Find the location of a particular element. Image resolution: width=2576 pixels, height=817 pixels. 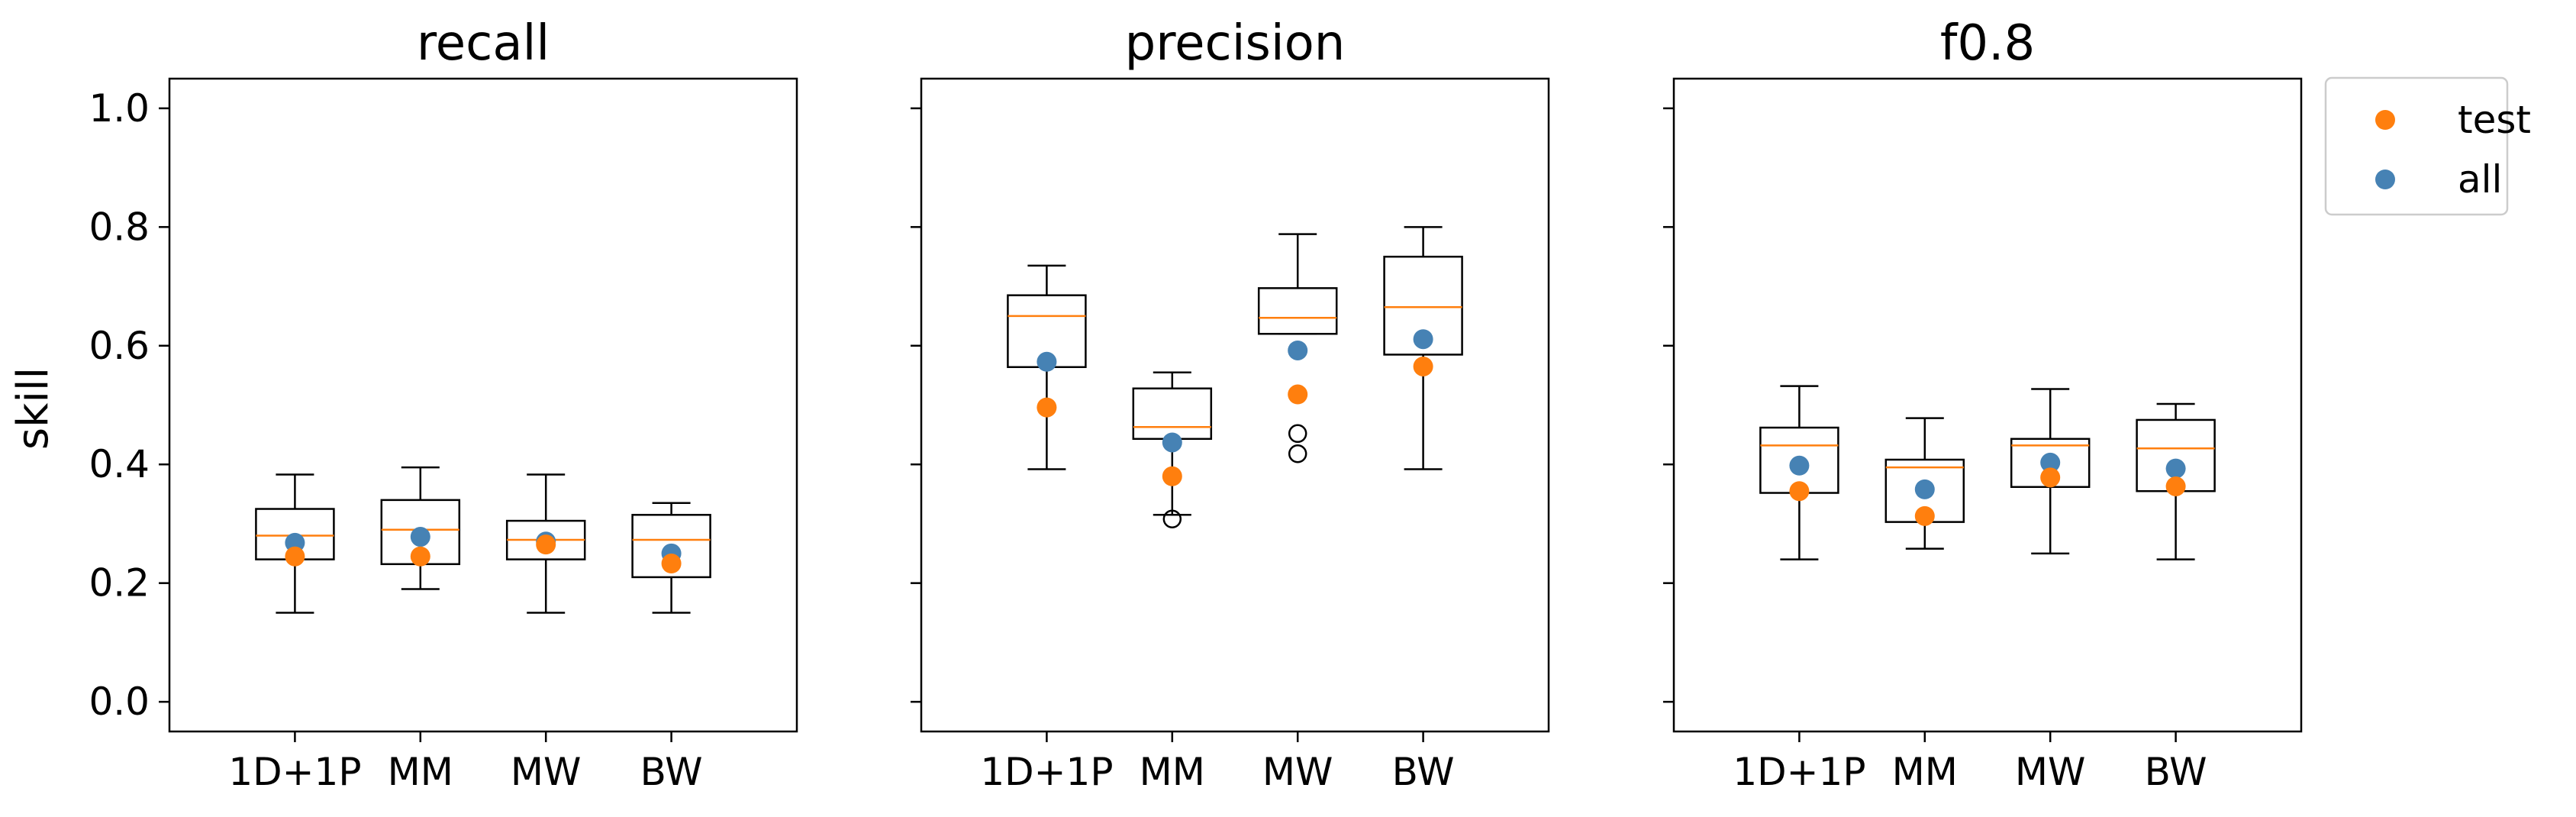

y-tick-label: 0.4 is located at coordinates (120, 464).